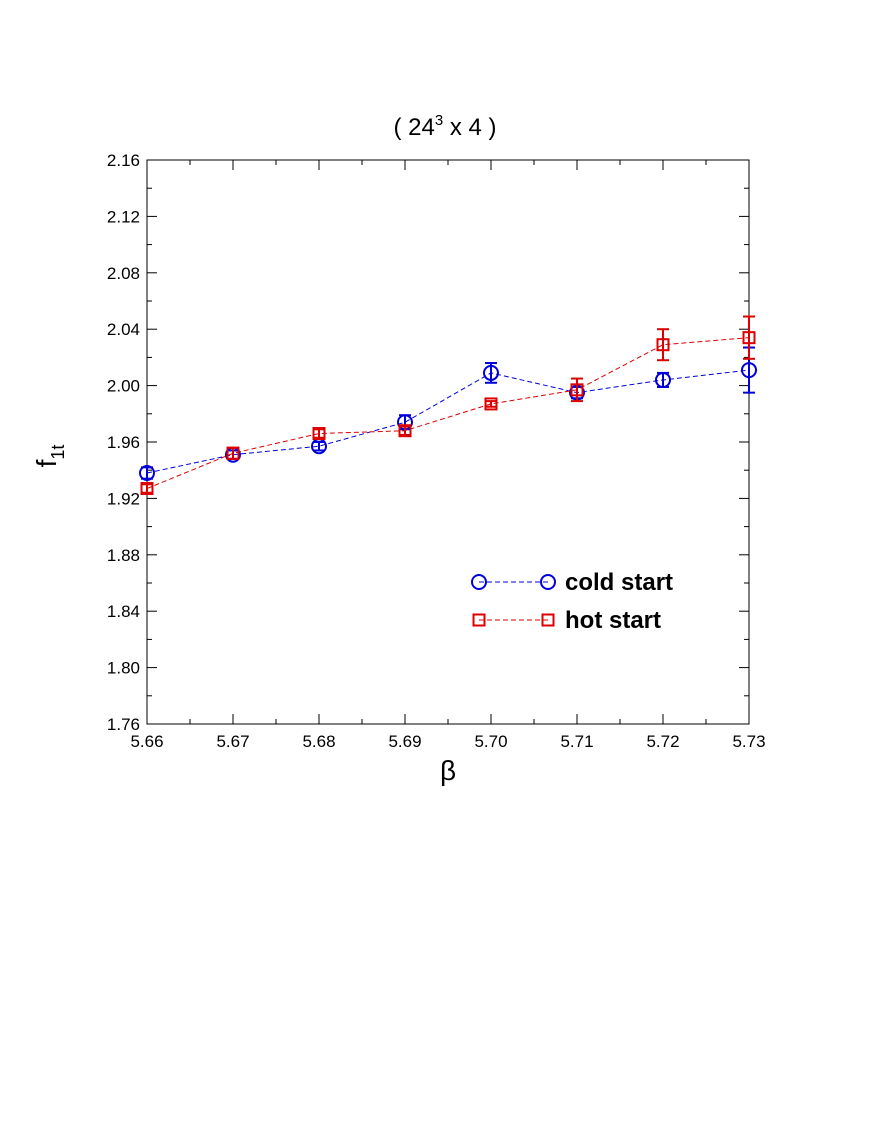  I want to click on y-axis-label-subscript: 1t, so click(58, 452).